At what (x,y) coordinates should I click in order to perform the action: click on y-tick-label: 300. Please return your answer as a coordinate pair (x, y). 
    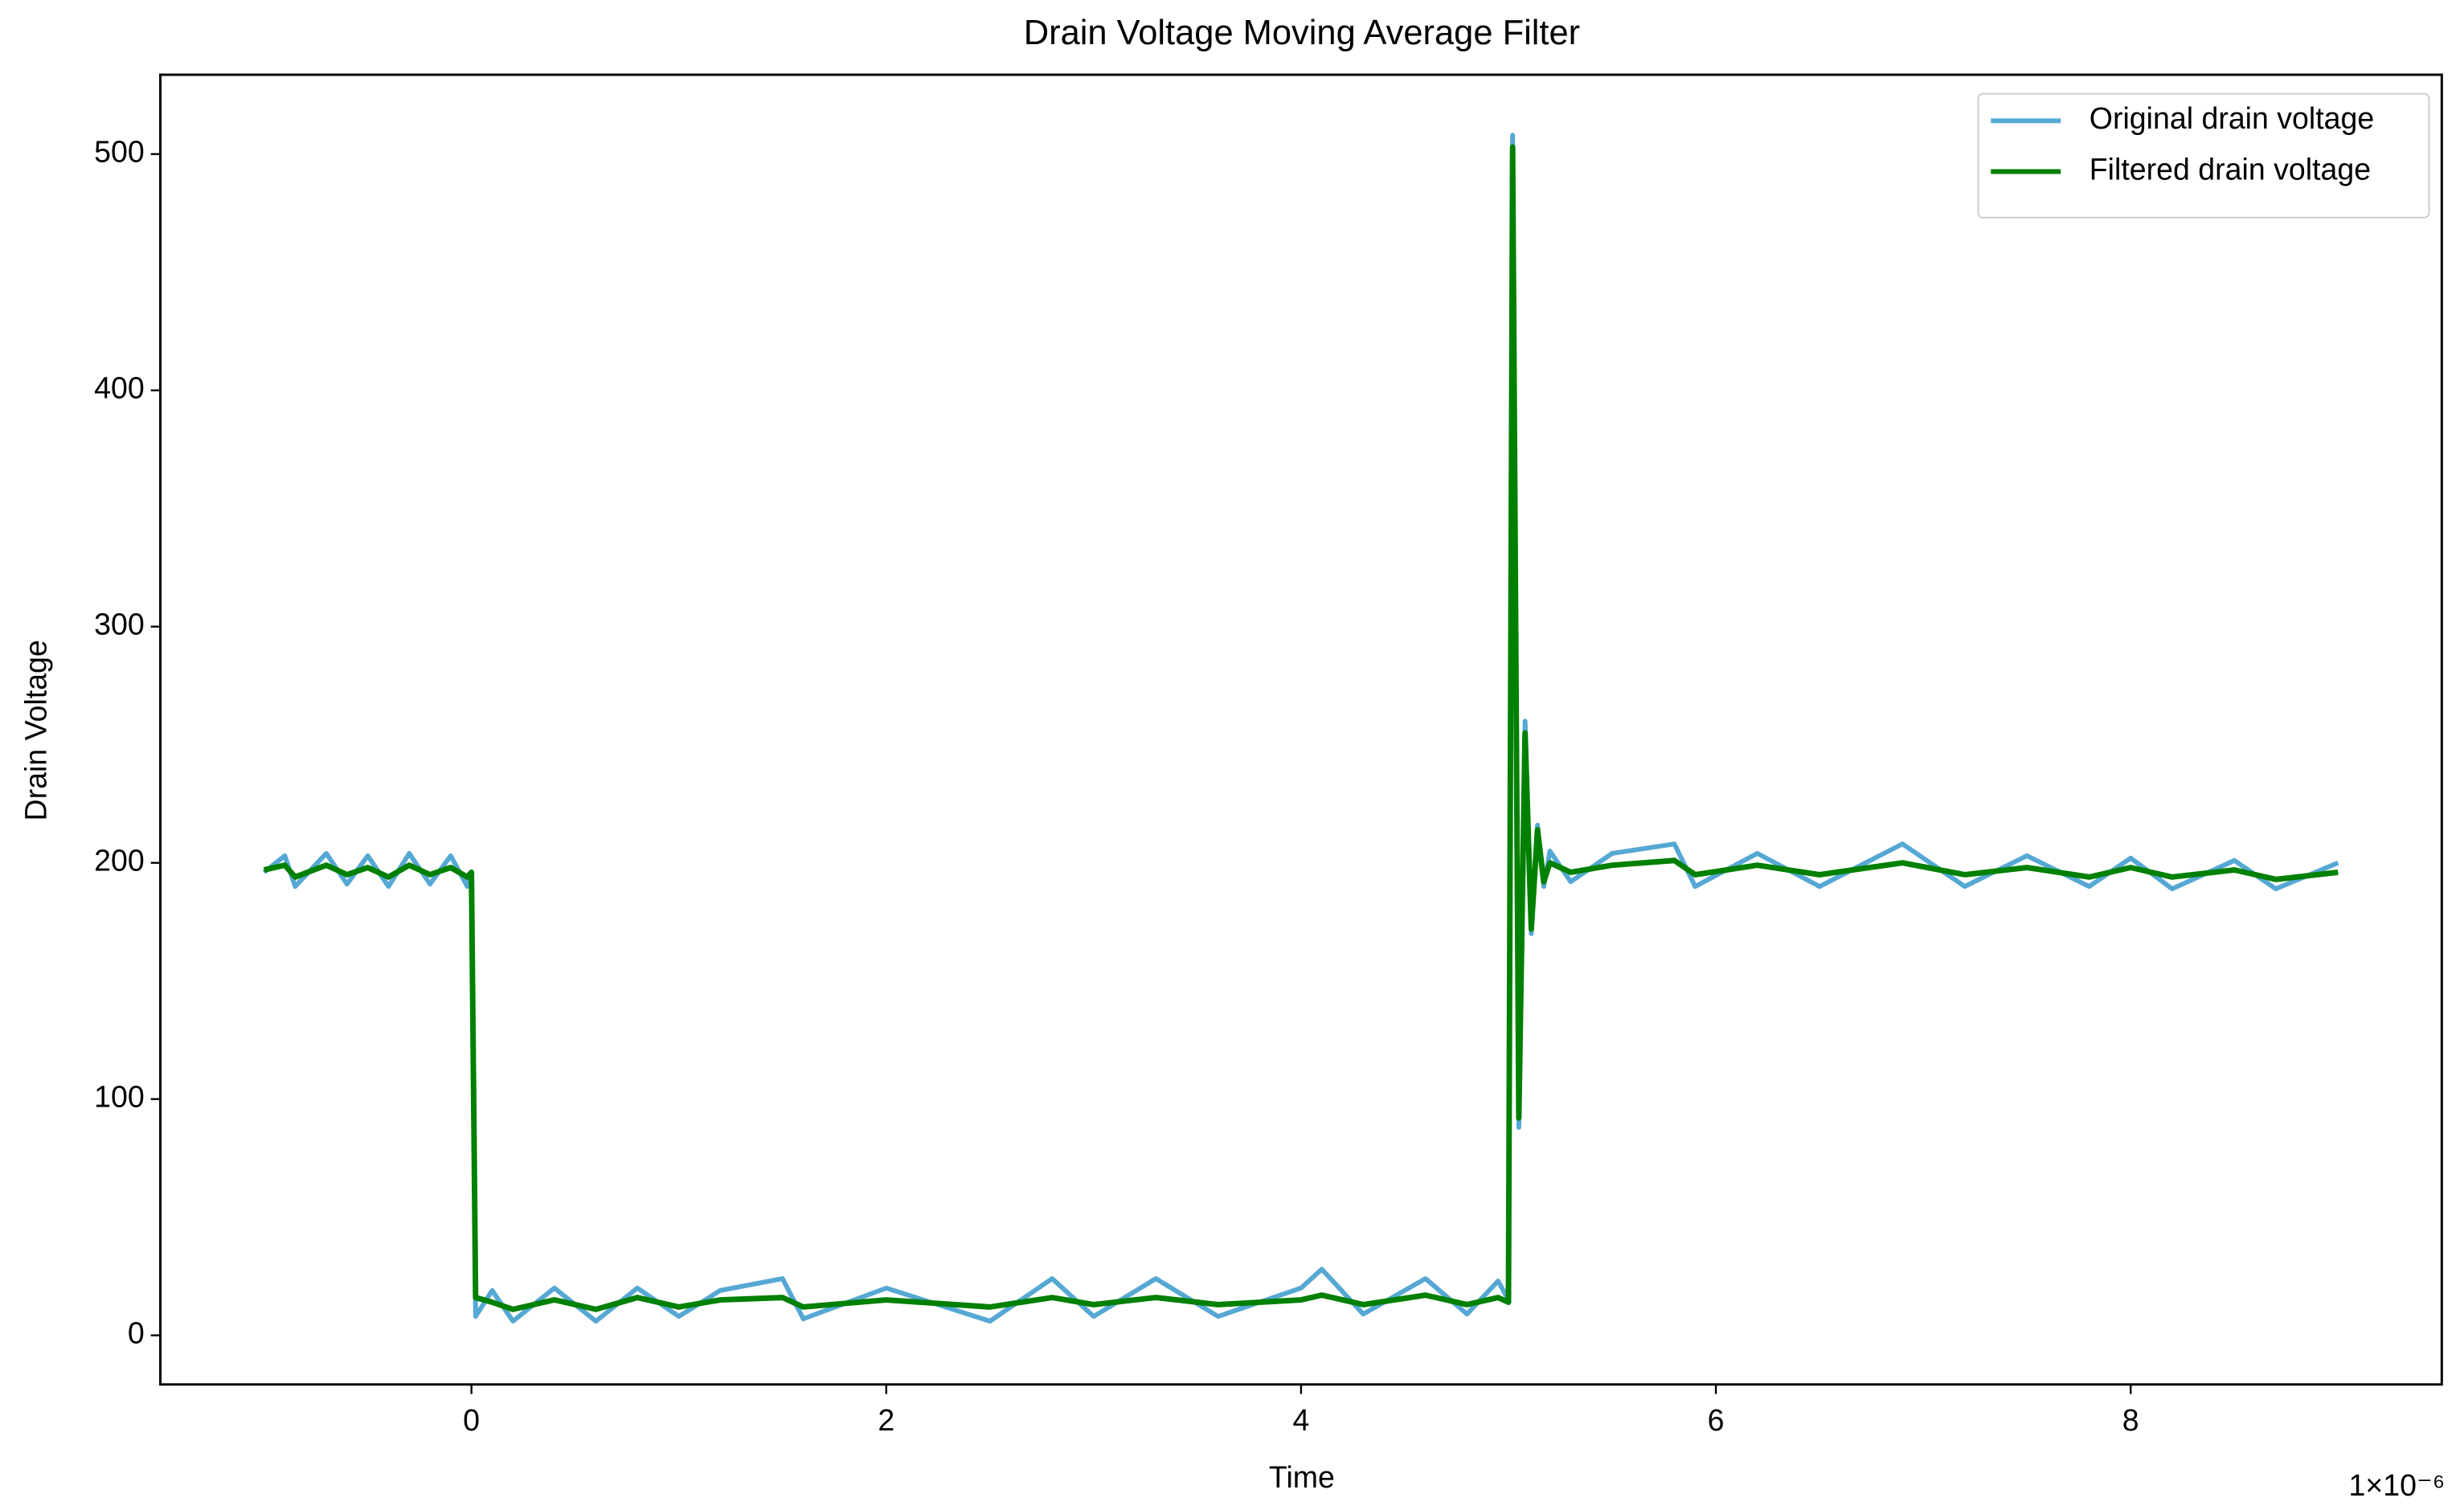
    Looking at the image, I should click on (120, 624).